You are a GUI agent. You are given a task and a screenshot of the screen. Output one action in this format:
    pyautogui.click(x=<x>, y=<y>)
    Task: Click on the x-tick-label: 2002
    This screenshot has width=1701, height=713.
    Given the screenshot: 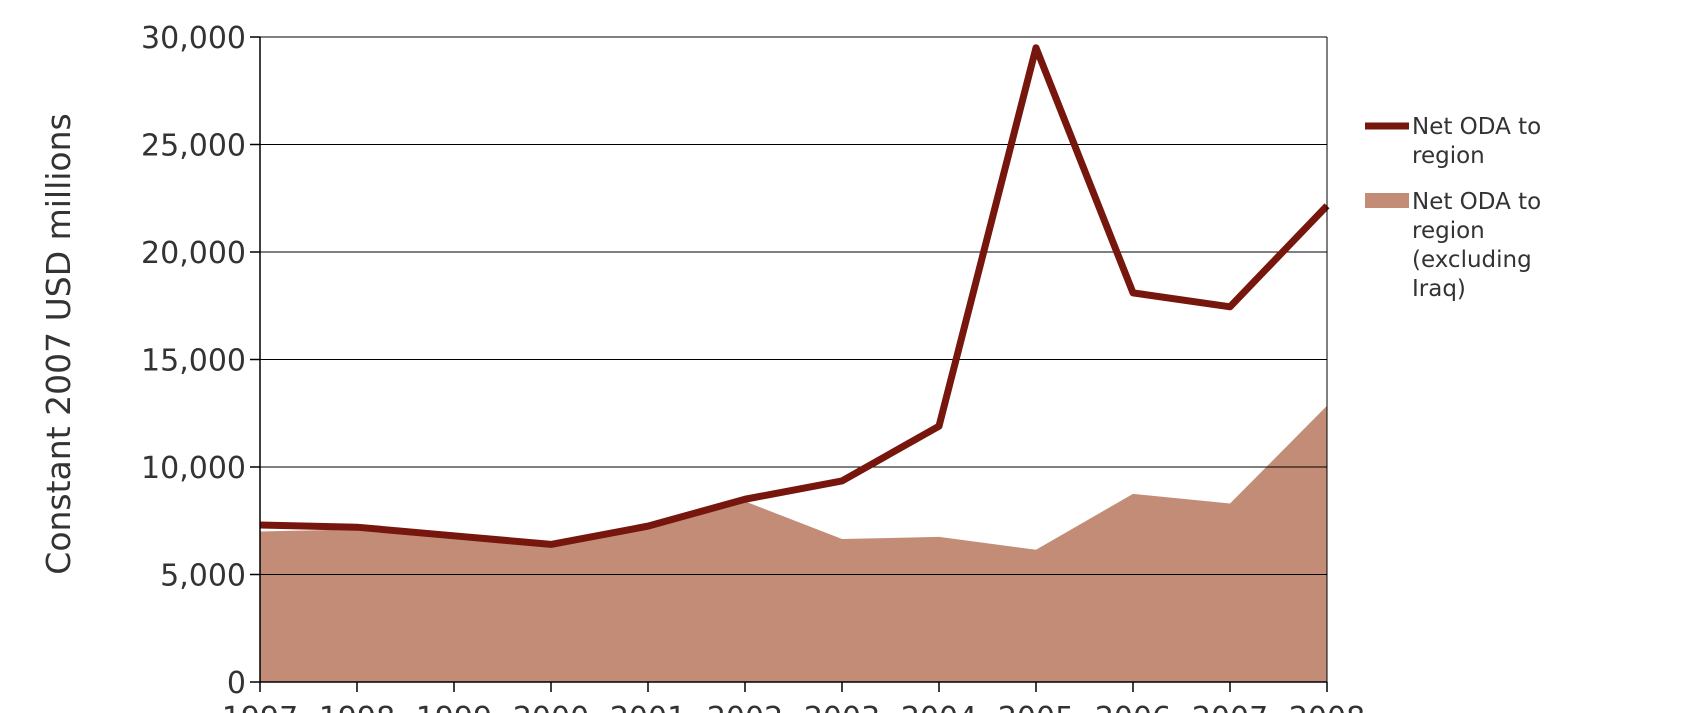 What is the action you would take?
    pyautogui.click(x=745, y=707)
    